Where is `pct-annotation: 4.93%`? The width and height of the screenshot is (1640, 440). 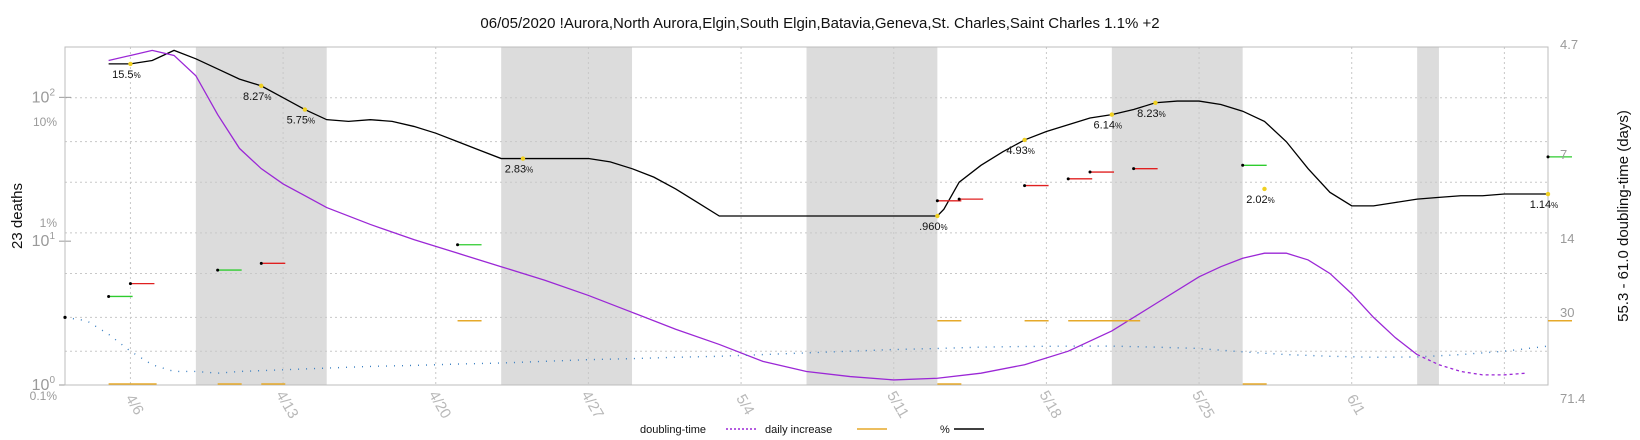
pct-annotation: 4.93% is located at coordinates (1020, 151).